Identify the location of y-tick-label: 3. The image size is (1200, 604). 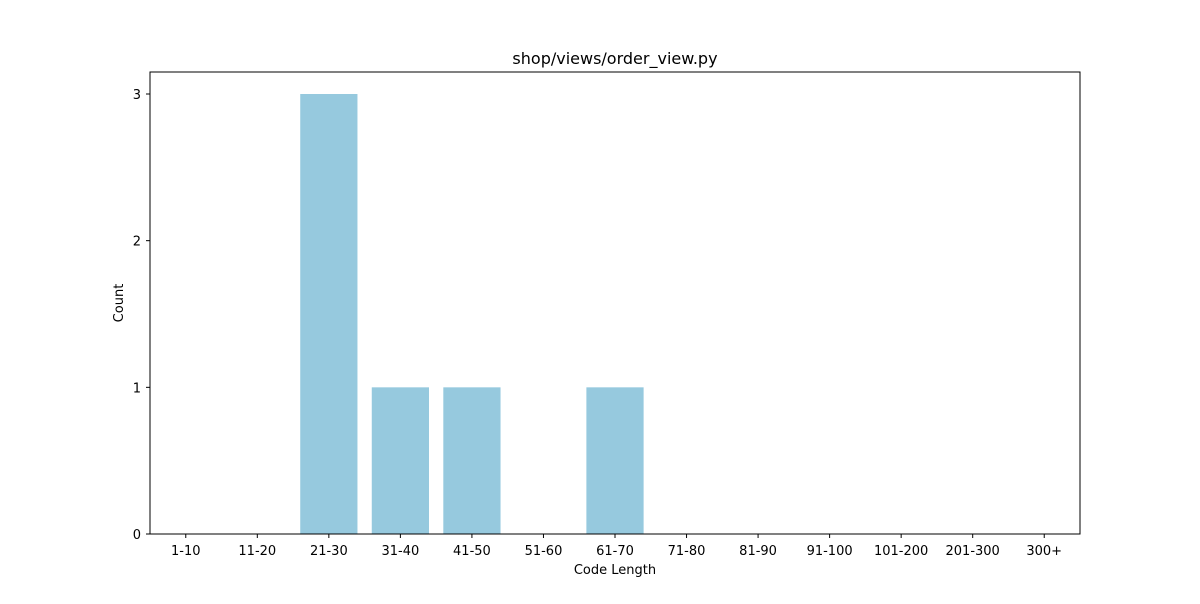
(137, 95).